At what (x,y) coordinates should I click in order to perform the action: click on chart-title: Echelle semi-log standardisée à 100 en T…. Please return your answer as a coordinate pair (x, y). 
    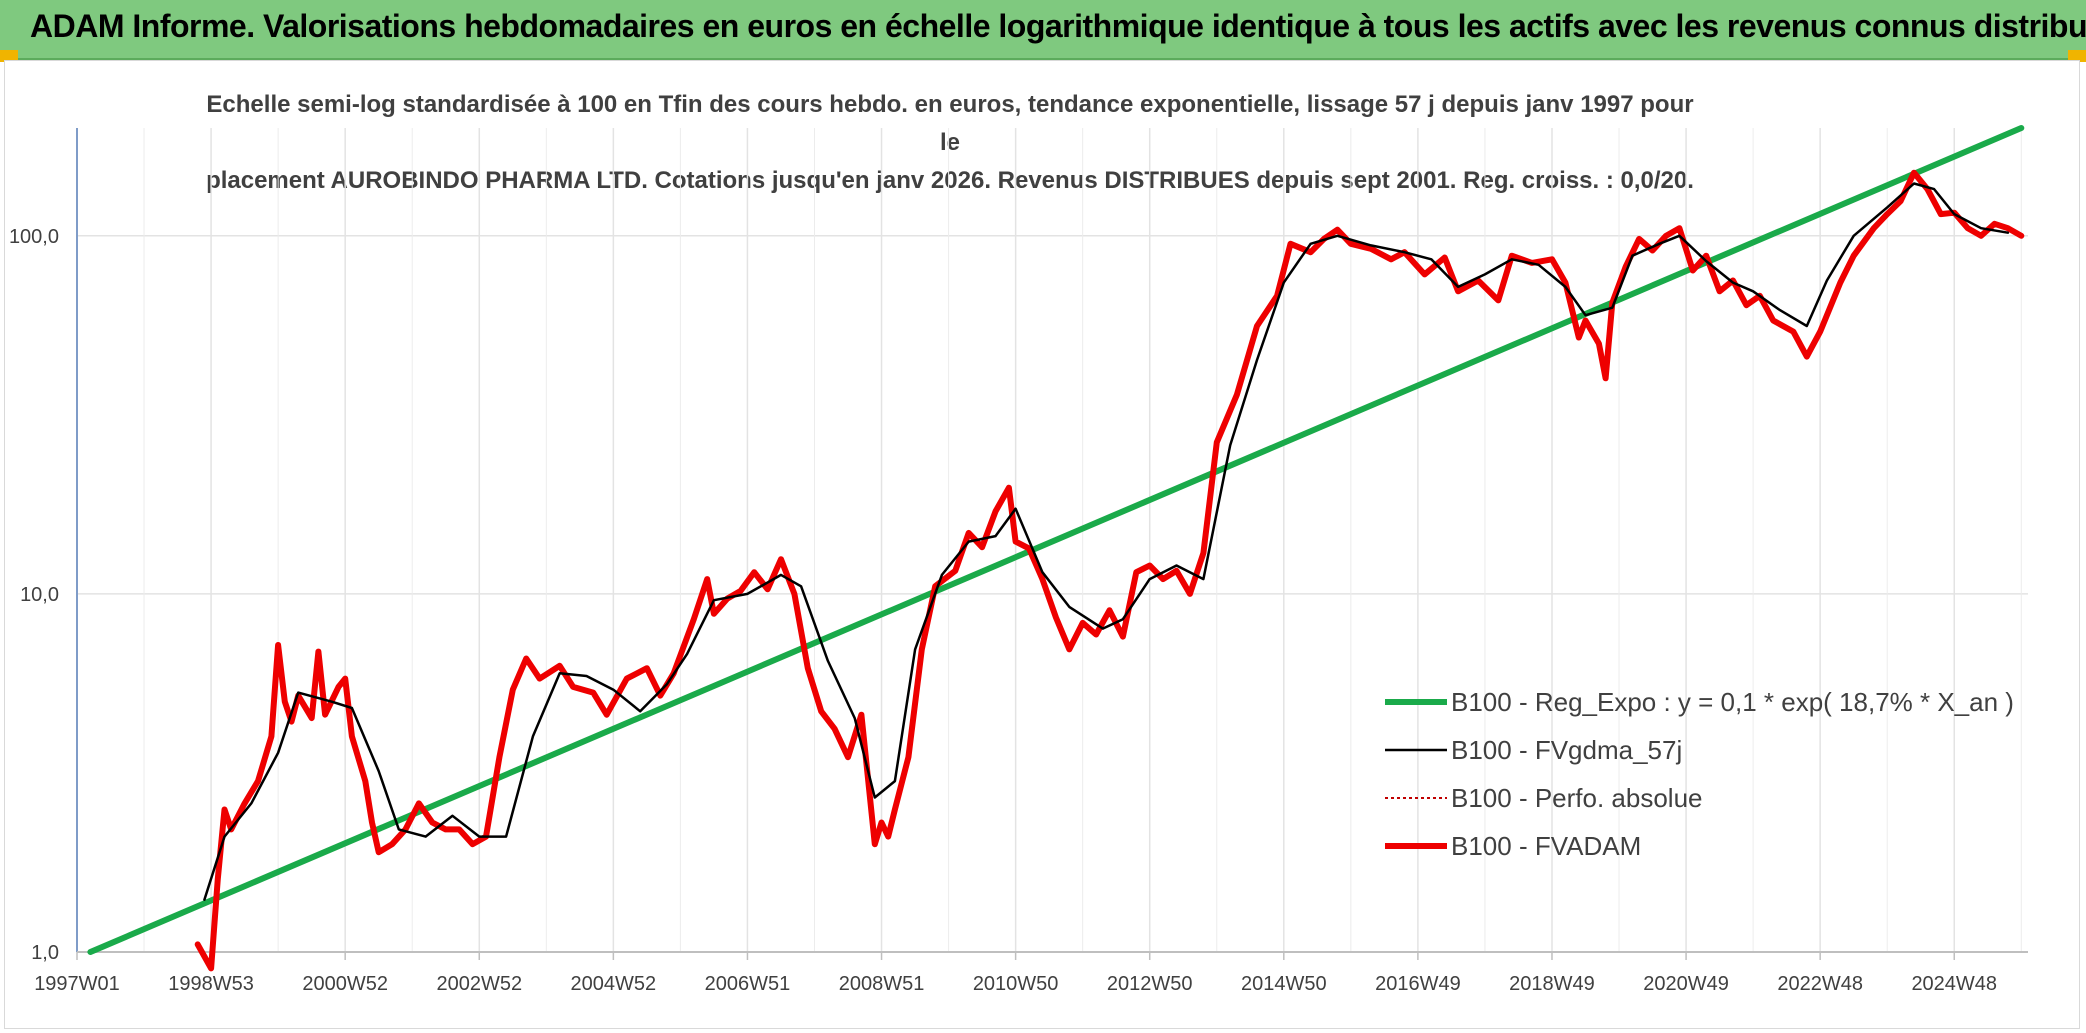
    Looking at the image, I should click on (950, 143).